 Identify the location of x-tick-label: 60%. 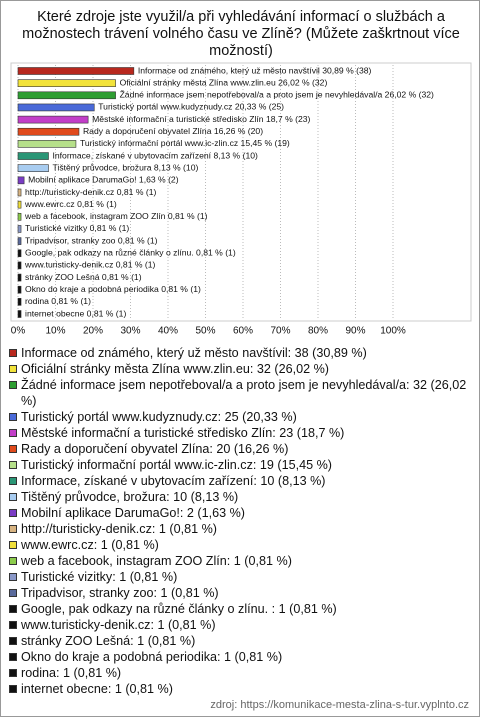
(243, 331).